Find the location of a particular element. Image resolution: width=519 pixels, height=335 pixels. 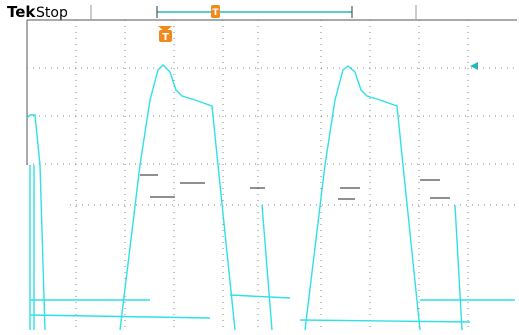

record-bar: T is located at coordinates (254, 11).